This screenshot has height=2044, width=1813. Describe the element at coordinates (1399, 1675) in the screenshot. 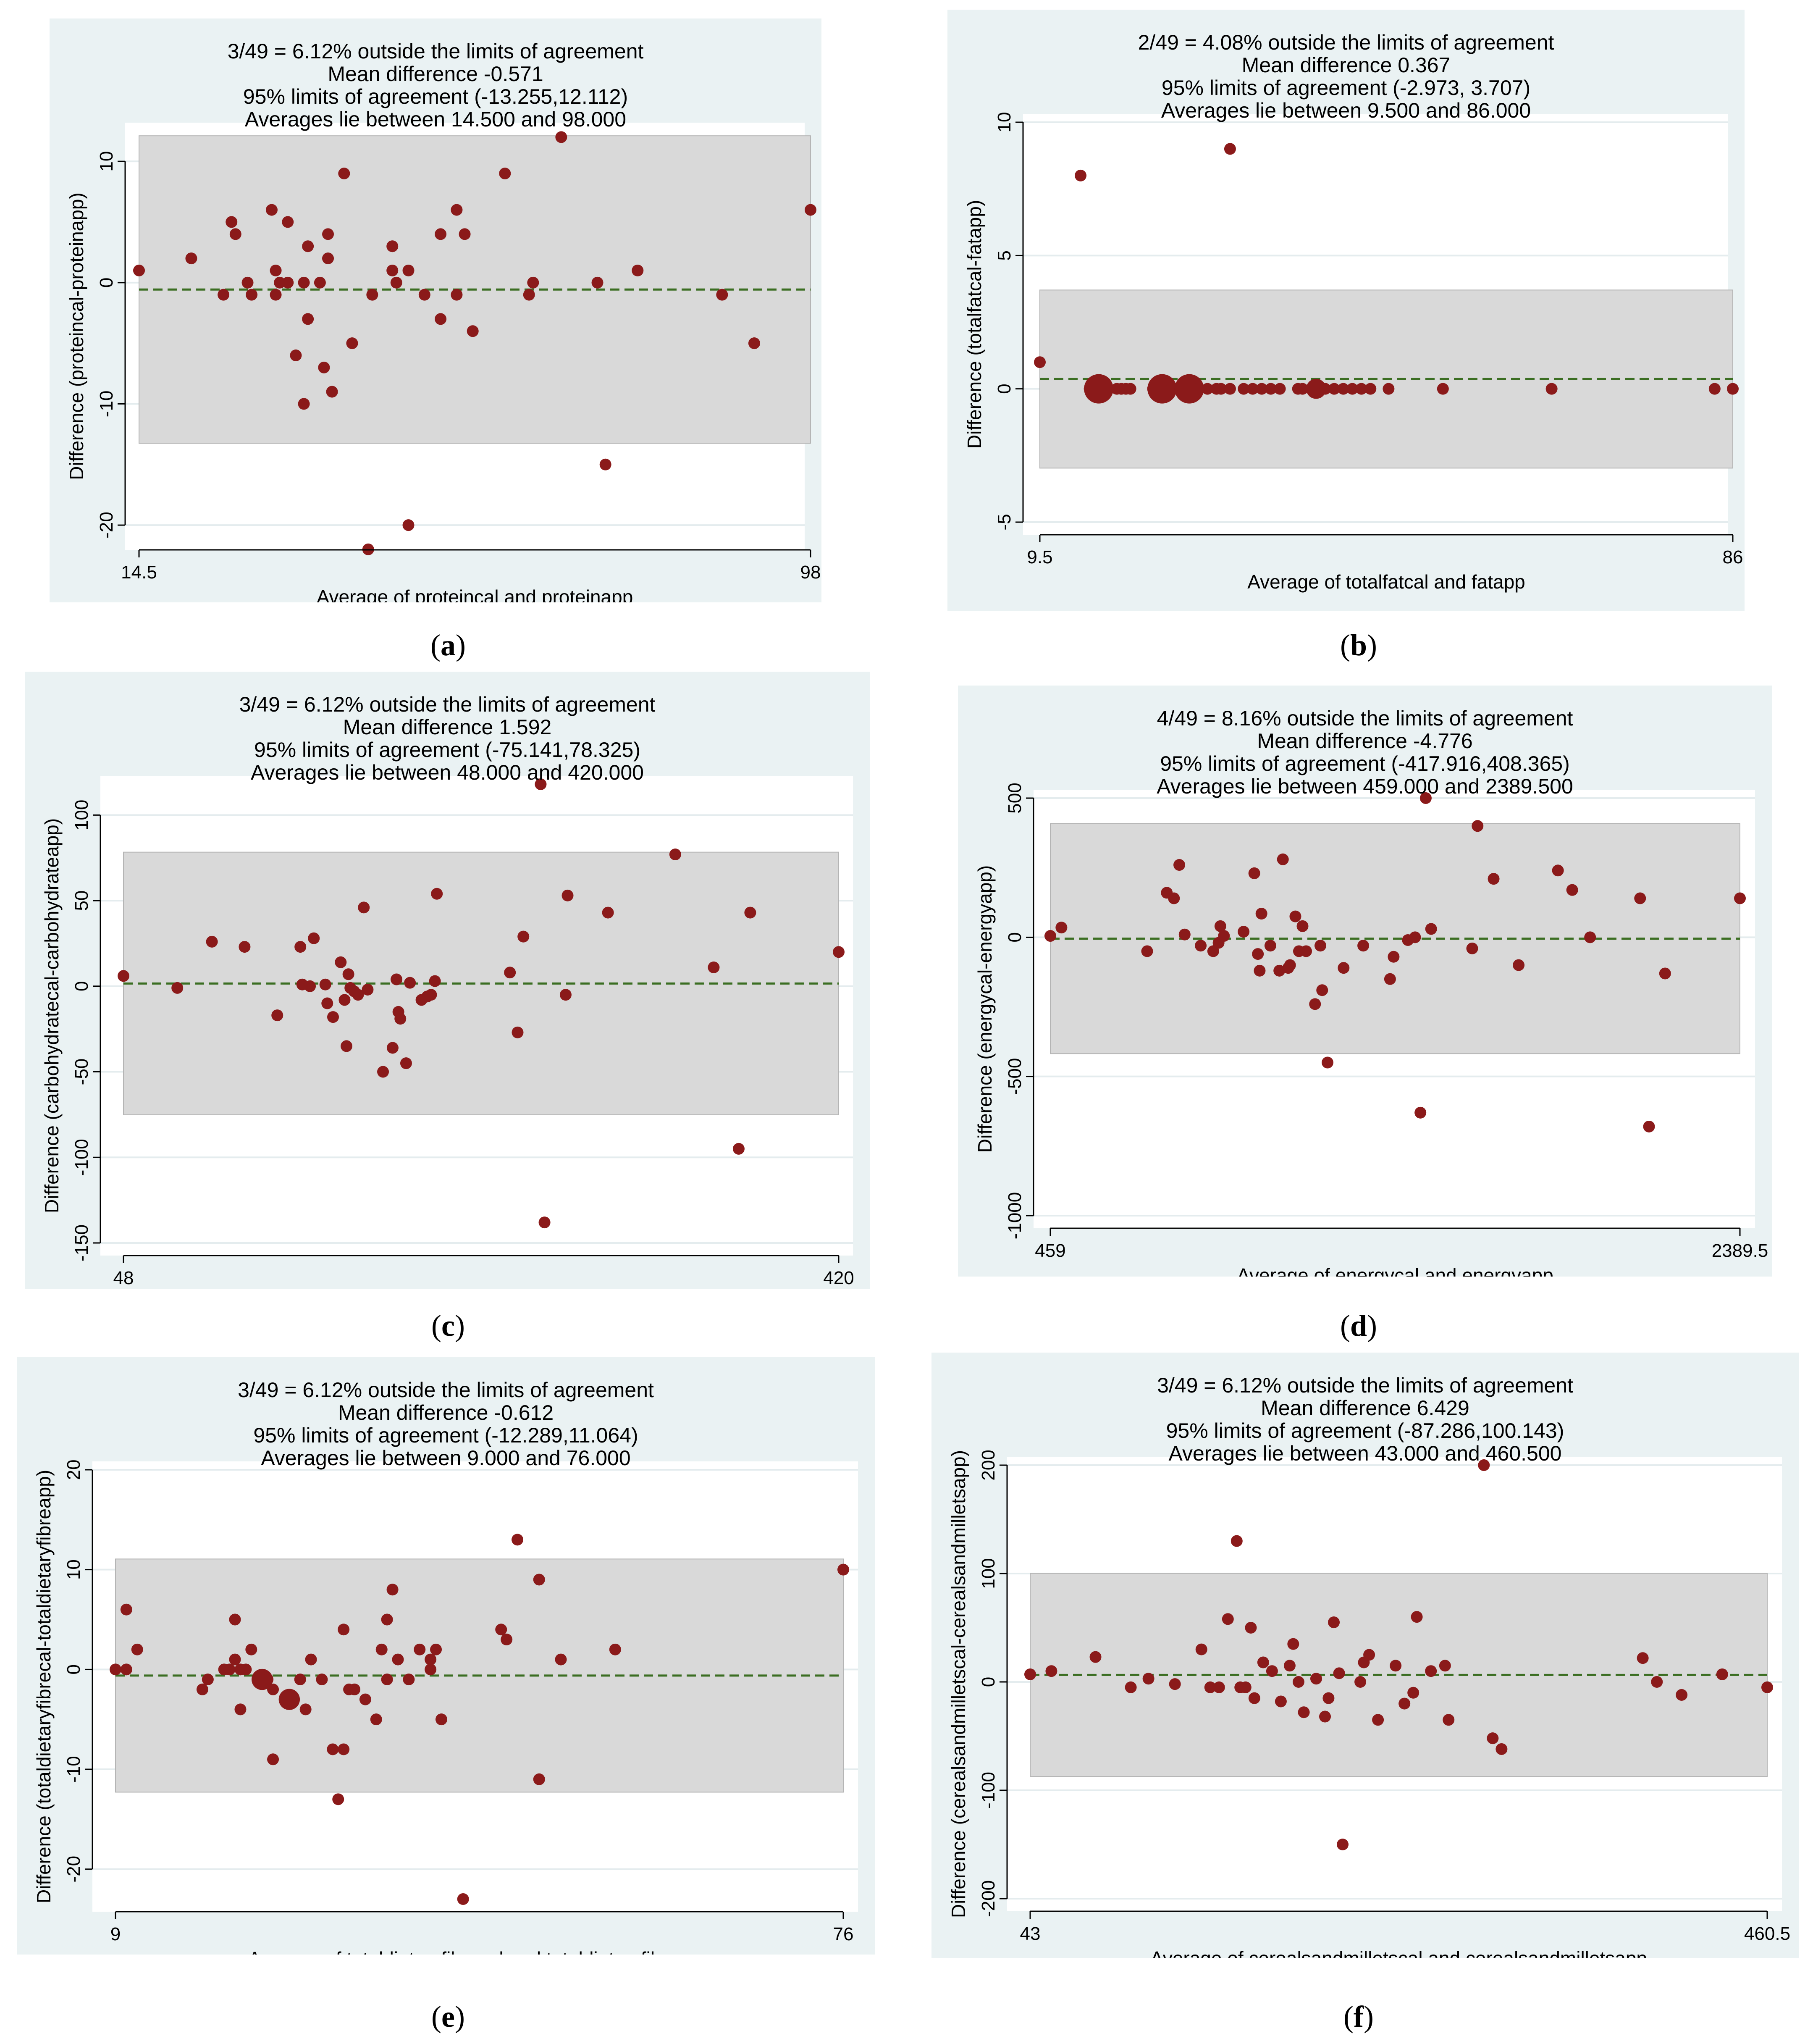

I see `limits-of-agreement-band` at that location.